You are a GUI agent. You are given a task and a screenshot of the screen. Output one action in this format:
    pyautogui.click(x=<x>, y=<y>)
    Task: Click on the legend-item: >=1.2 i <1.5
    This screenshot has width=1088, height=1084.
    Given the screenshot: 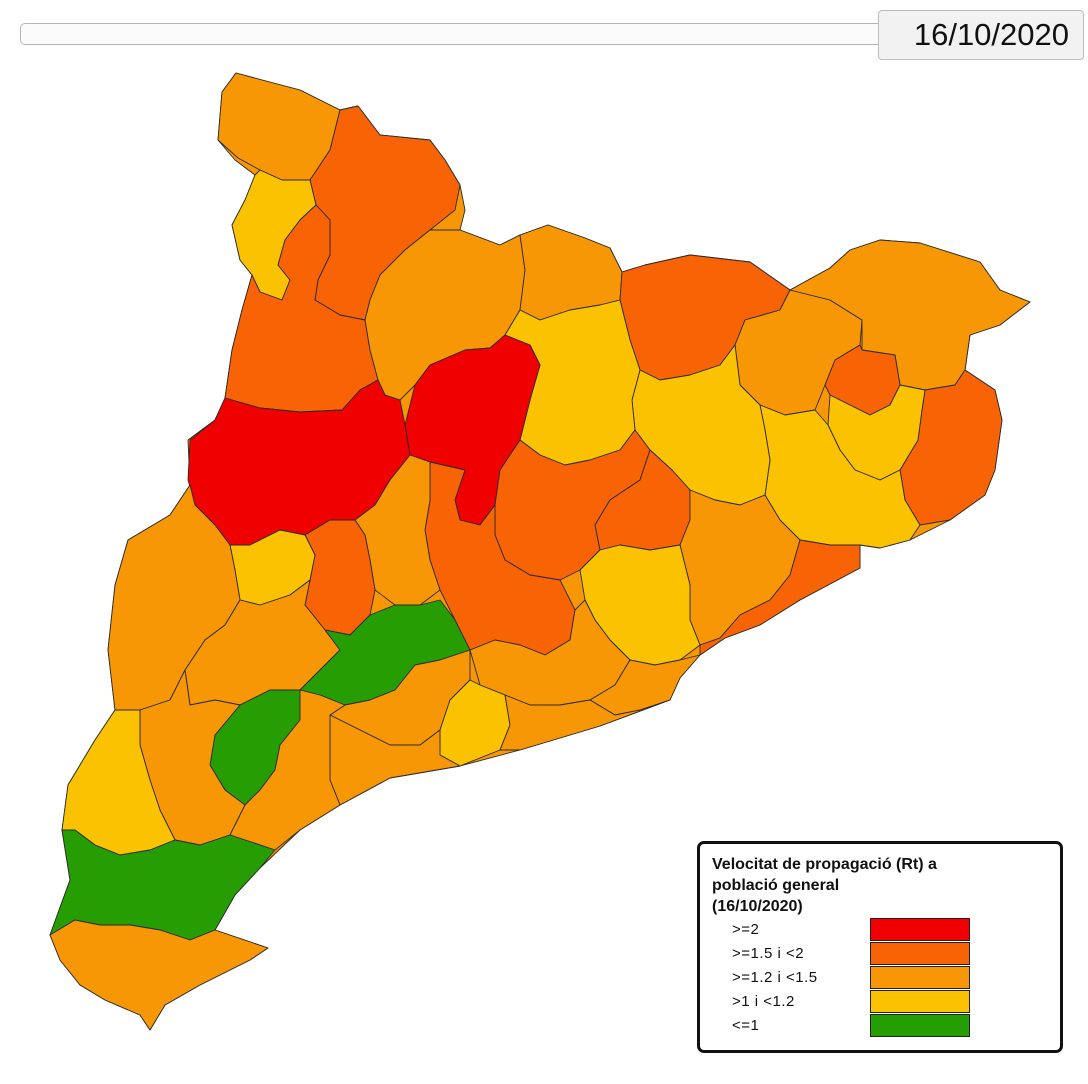 What is the action you would take?
    pyautogui.click(x=880, y=978)
    